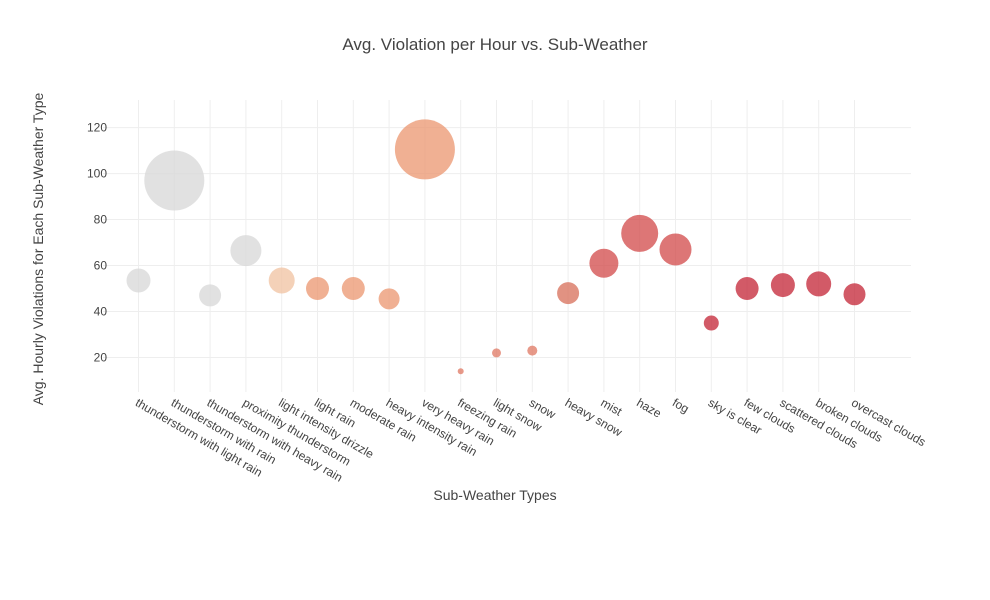 Image resolution: width=990 pixels, height=600 pixels. Describe the element at coordinates (649, 407) in the screenshot. I see `x-tick-label: haze` at that location.